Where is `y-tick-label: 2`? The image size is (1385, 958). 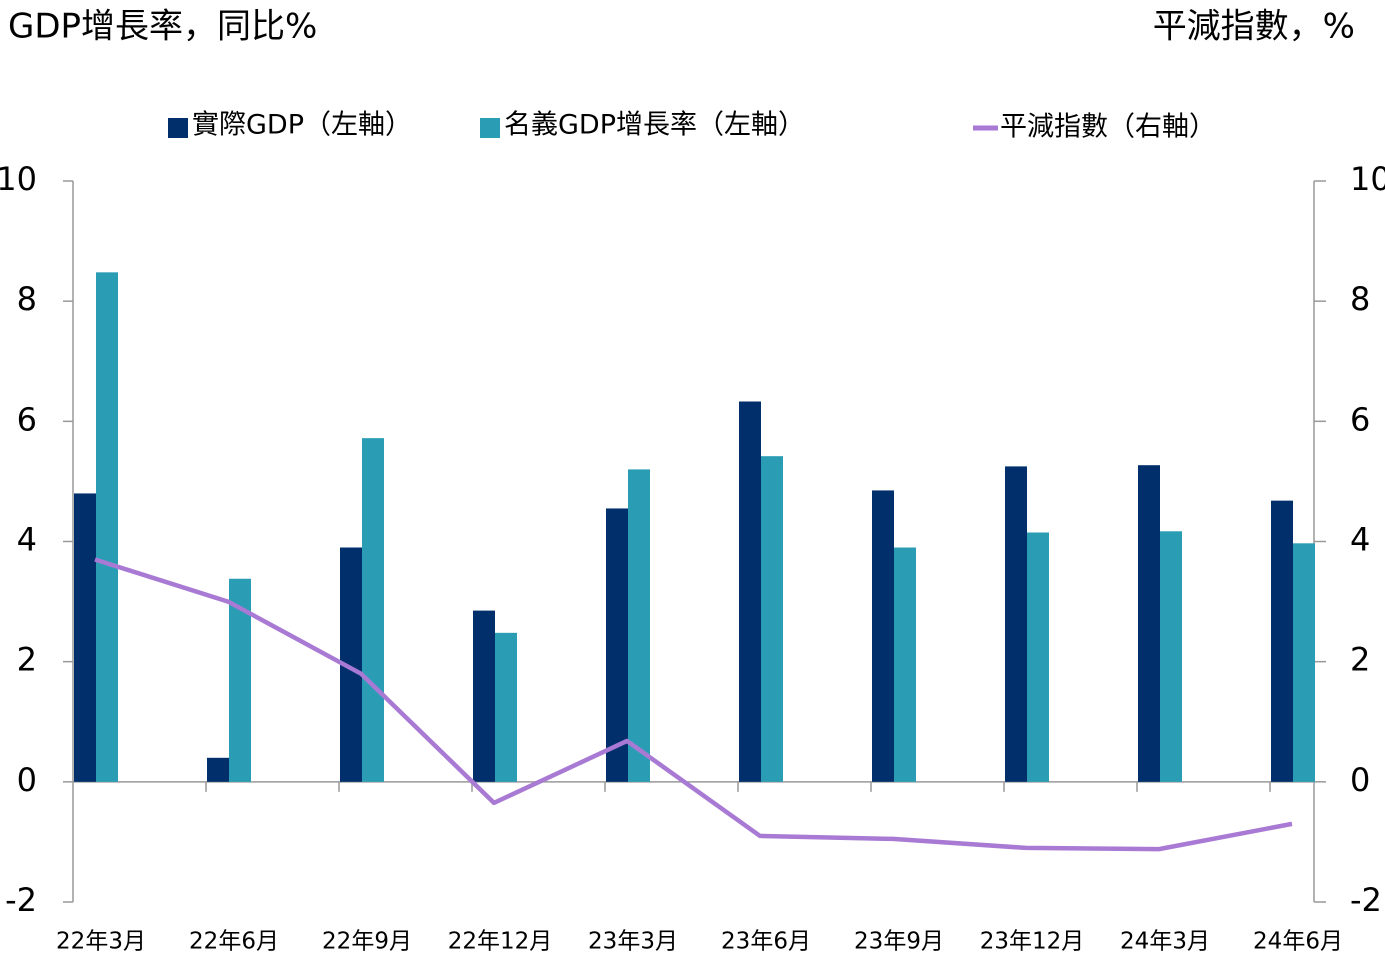 y-tick-label: 2 is located at coordinates (27, 660).